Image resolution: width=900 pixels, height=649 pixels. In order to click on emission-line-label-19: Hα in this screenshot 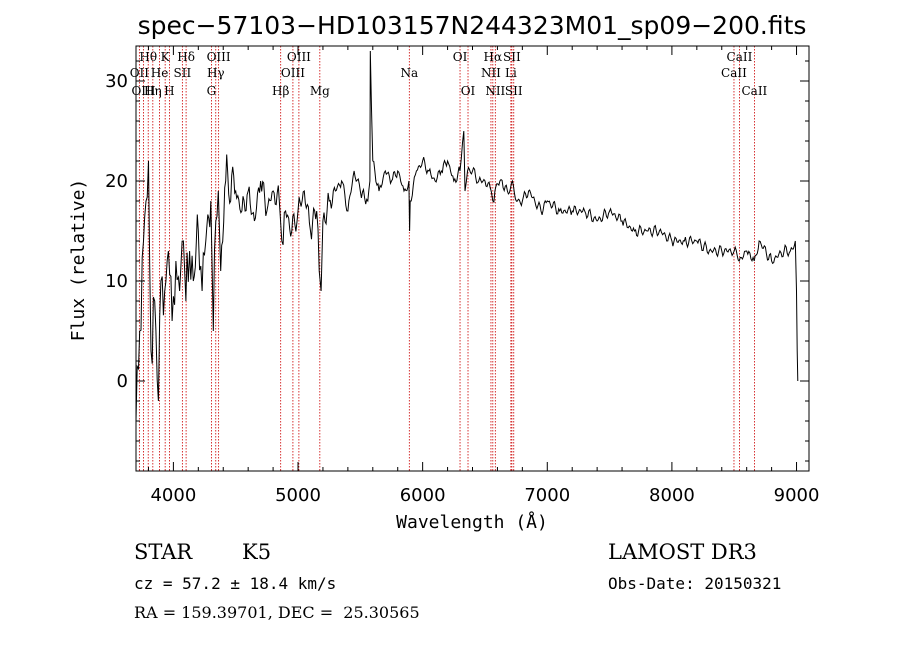, I will do `click(493, 57)`.